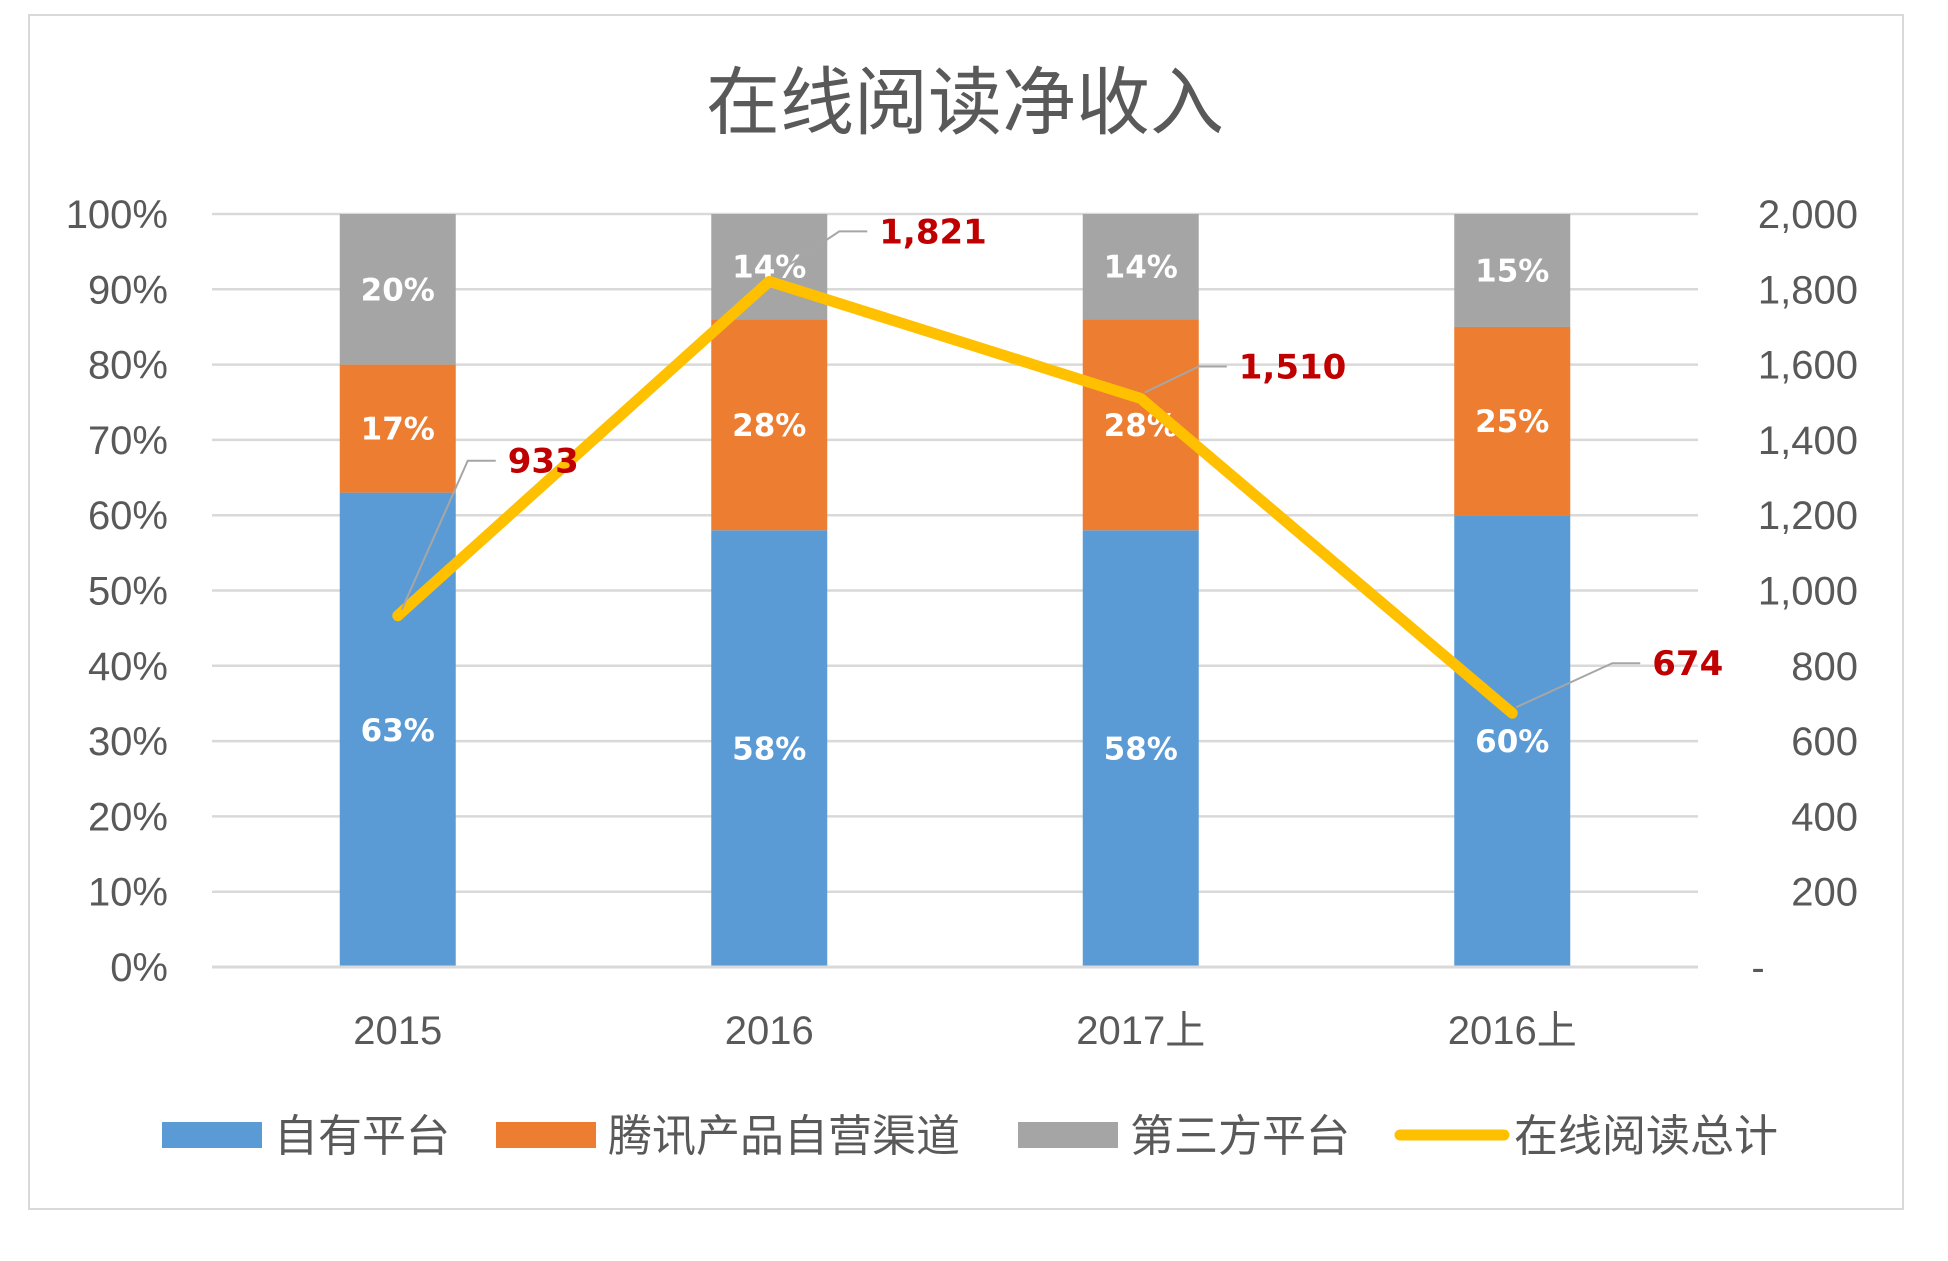 The height and width of the screenshot is (1261, 1948). What do you see at coordinates (397, 1031) in the screenshot?
I see `x-axis-tick: 2015` at bounding box center [397, 1031].